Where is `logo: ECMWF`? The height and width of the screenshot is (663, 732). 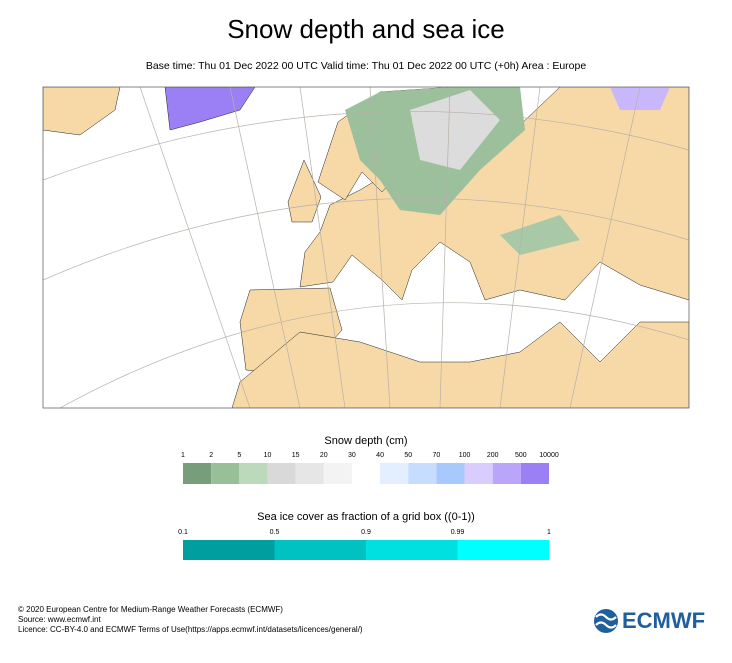 logo: ECMWF is located at coordinates (649, 620).